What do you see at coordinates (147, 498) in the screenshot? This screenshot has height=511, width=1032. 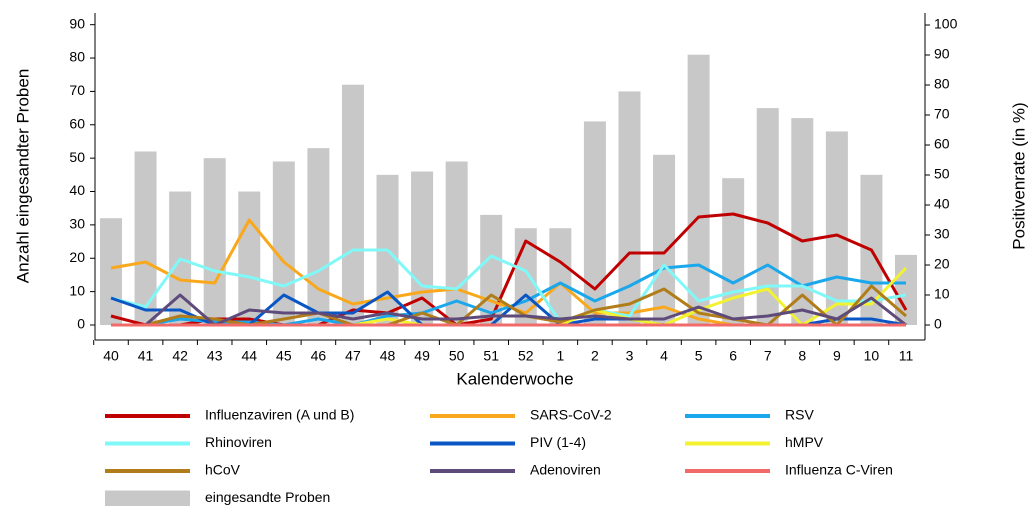 I see `legend-swatch` at bounding box center [147, 498].